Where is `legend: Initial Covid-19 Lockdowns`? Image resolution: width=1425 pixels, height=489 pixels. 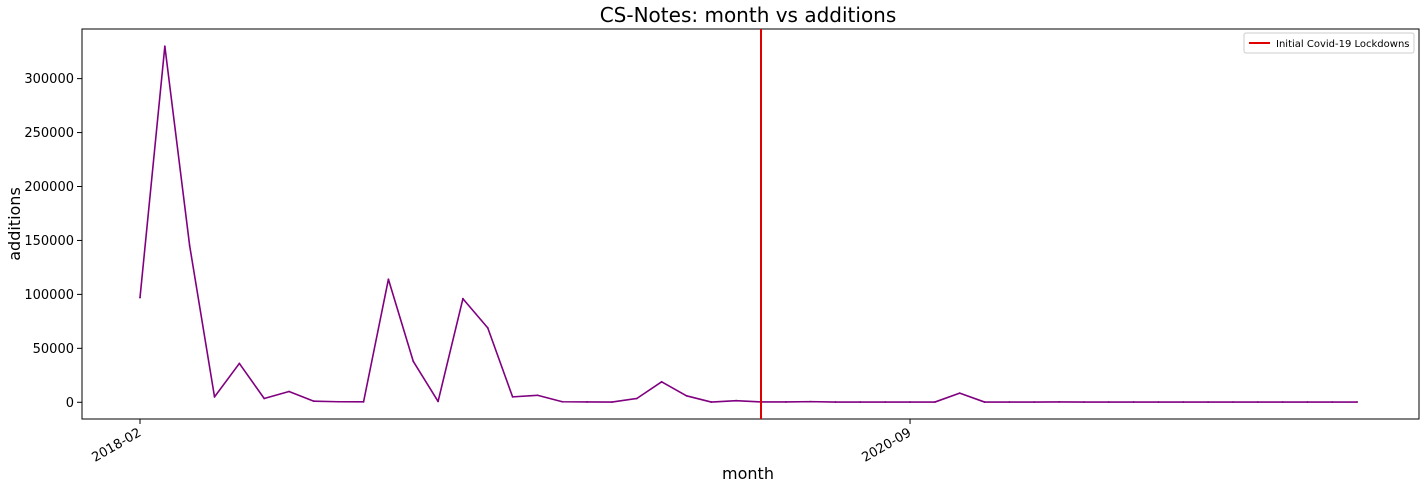 legend: Initial Covid-19 Lockdowns is located at coordinates (1329, 43).